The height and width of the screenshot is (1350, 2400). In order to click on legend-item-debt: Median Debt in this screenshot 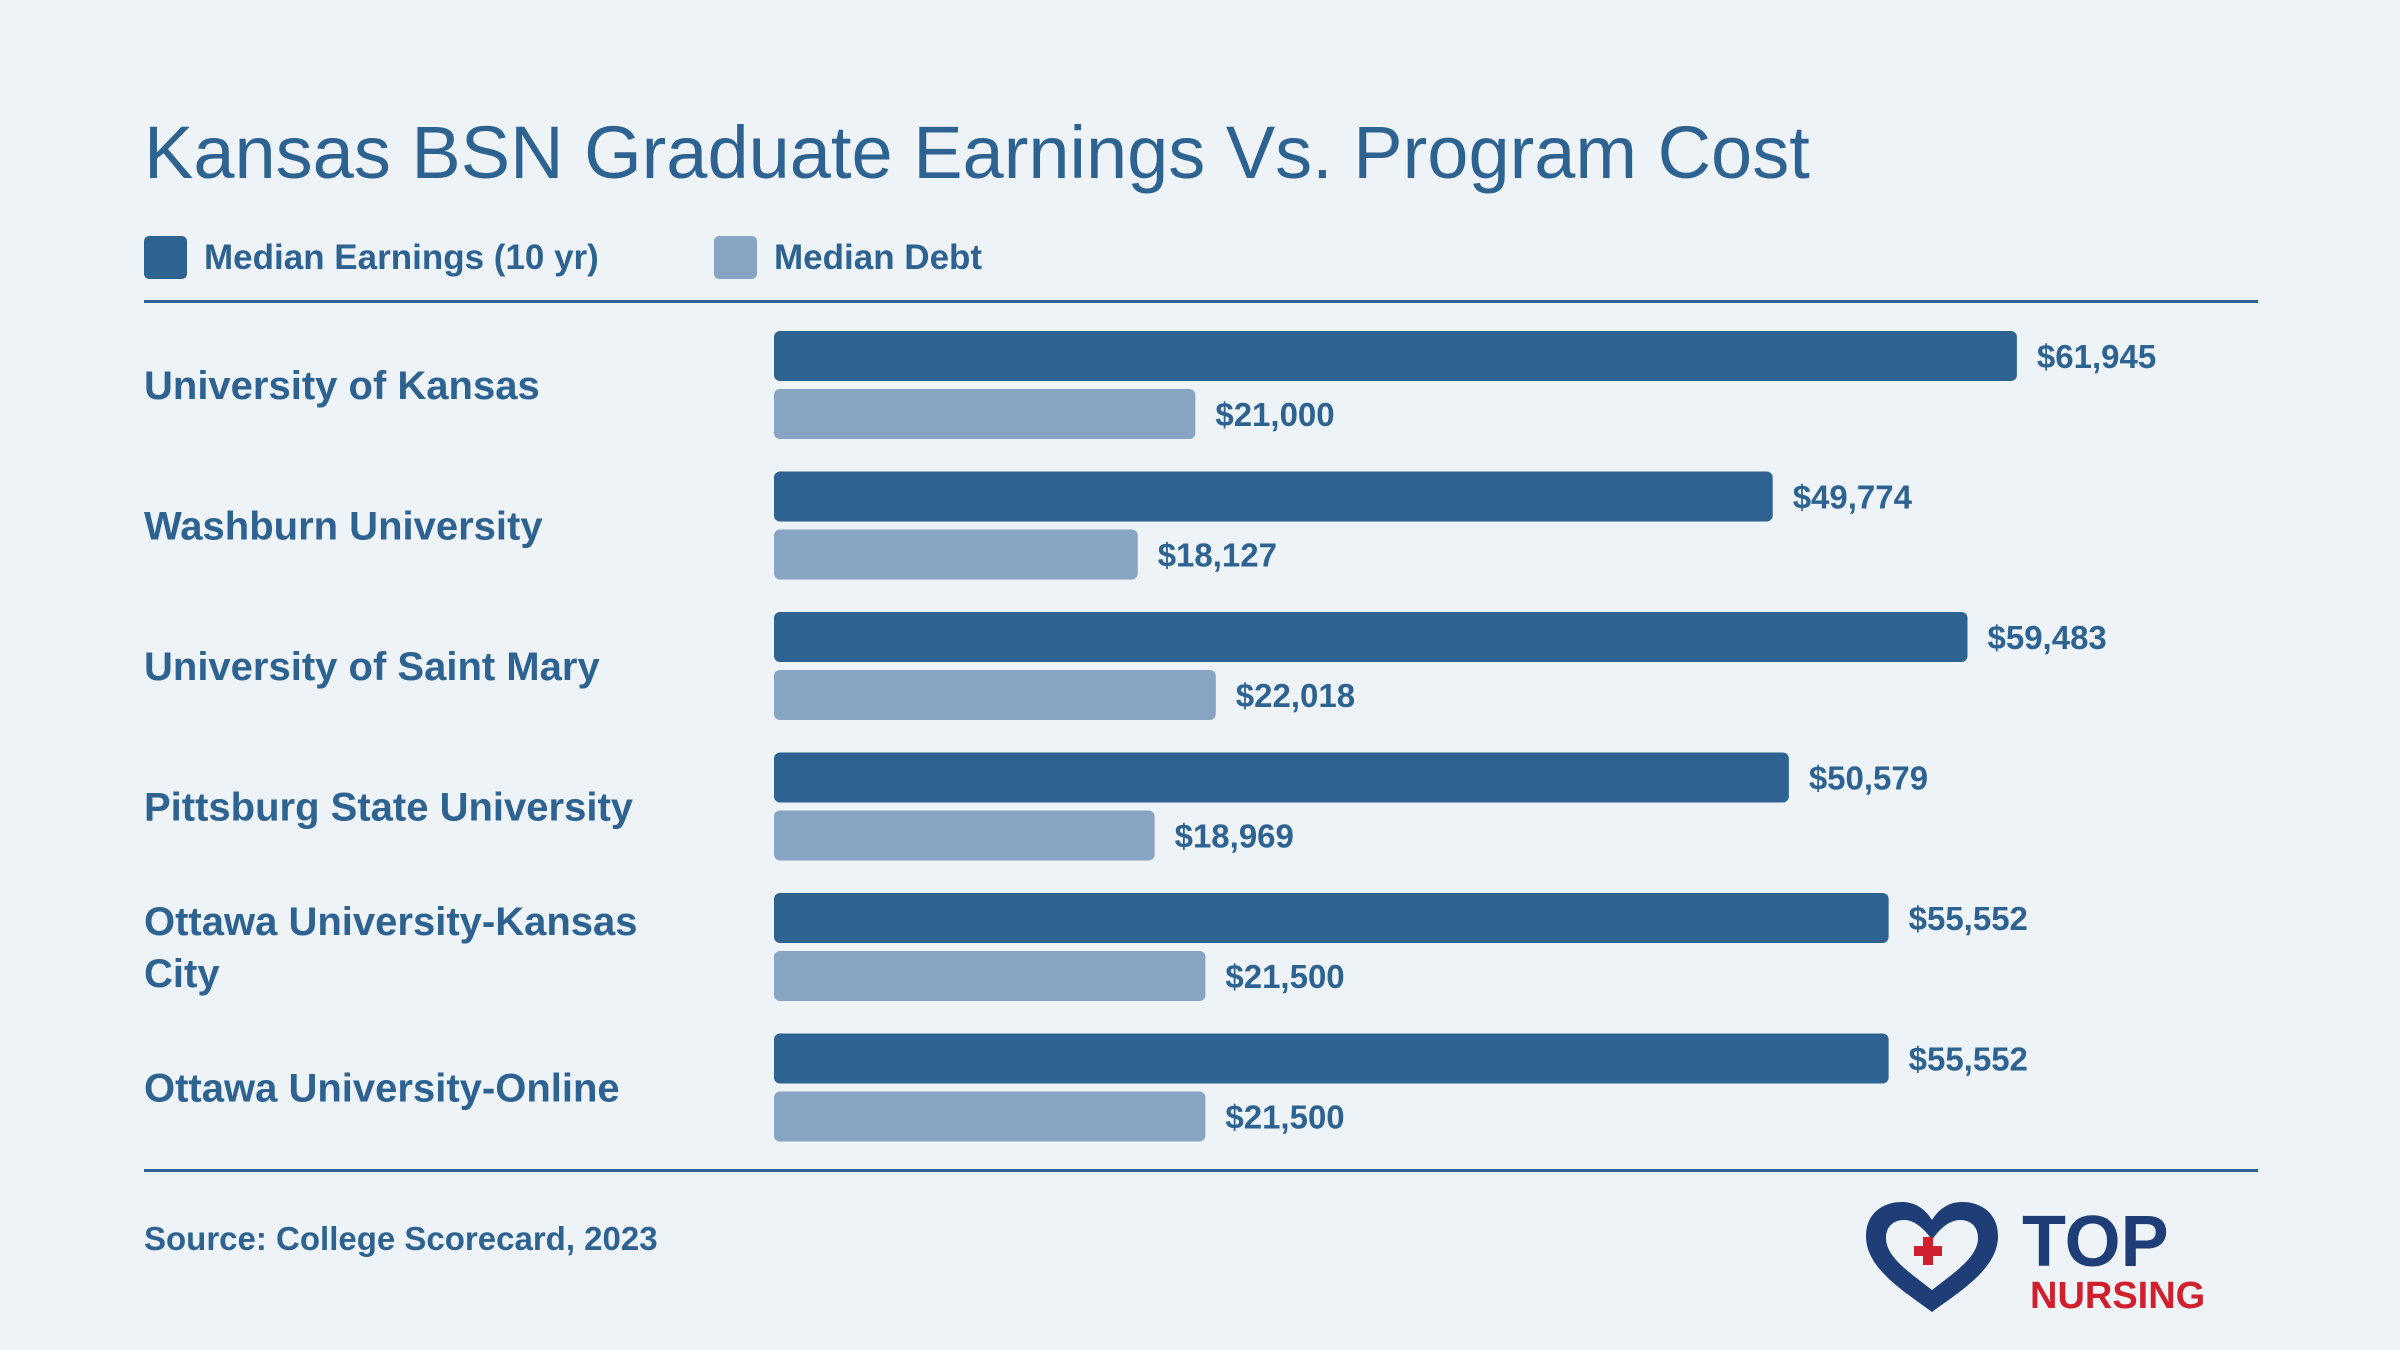, I will do `click(848, 257)`.